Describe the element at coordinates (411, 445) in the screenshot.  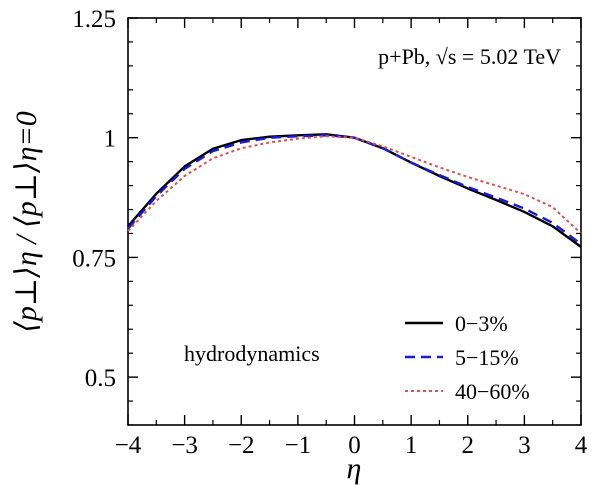
I see `x-tick-label: 1` at that location.